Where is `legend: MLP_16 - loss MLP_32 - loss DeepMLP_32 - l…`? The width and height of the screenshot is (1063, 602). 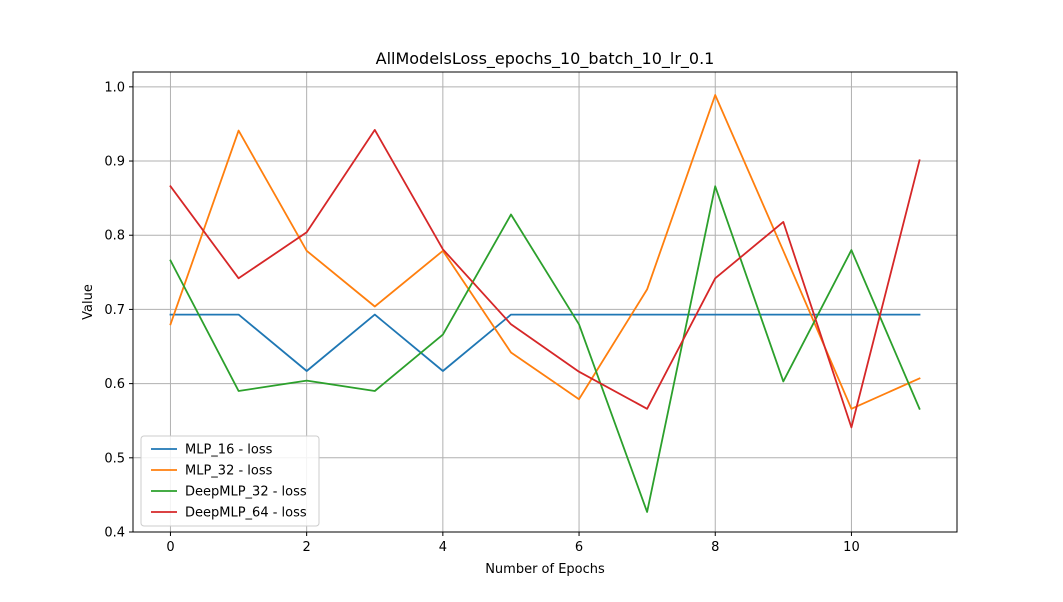 legend: MLP_16 - loss MLP_32 - loss DeepMLP_32 - l… is located at coordinates (230, 481).